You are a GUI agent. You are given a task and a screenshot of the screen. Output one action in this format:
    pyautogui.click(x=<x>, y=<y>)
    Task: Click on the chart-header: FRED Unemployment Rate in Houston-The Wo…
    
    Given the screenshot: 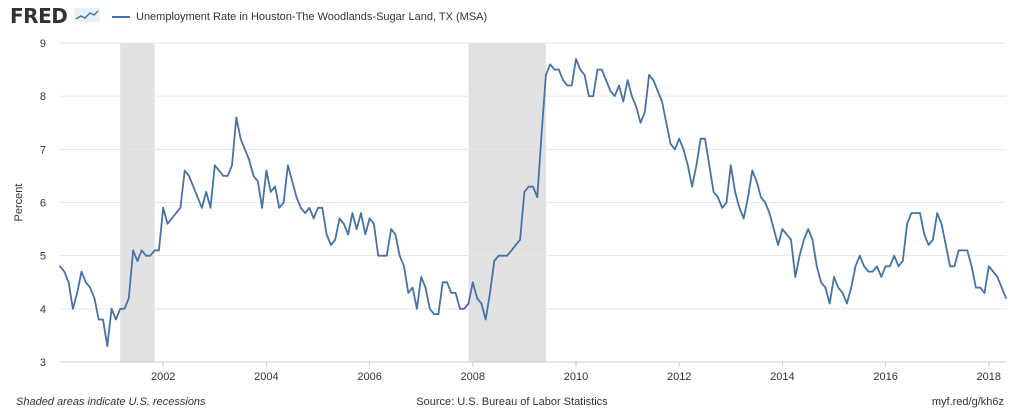 What is the action you would take?
    pyautogui.click(x=512, y=17)
    